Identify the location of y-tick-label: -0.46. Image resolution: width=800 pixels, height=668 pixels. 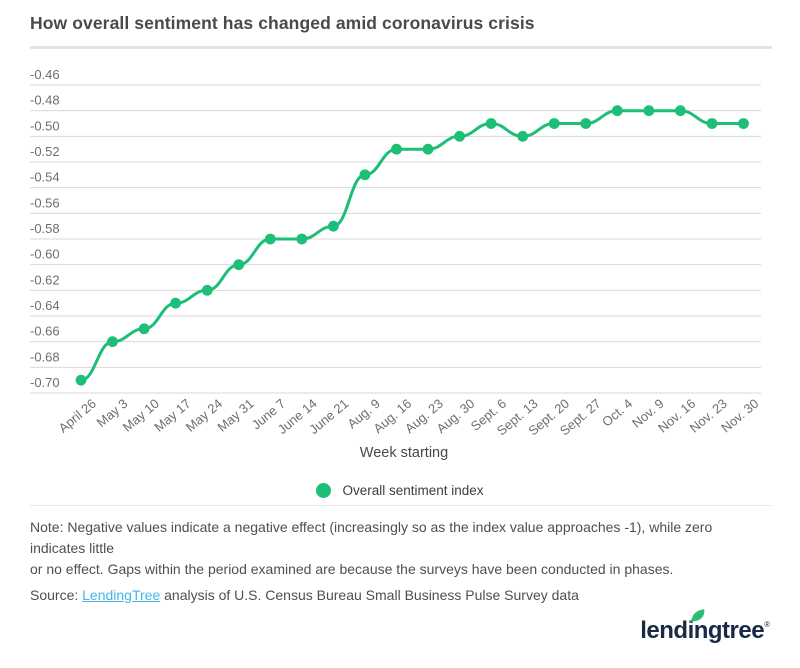
(45, 74).